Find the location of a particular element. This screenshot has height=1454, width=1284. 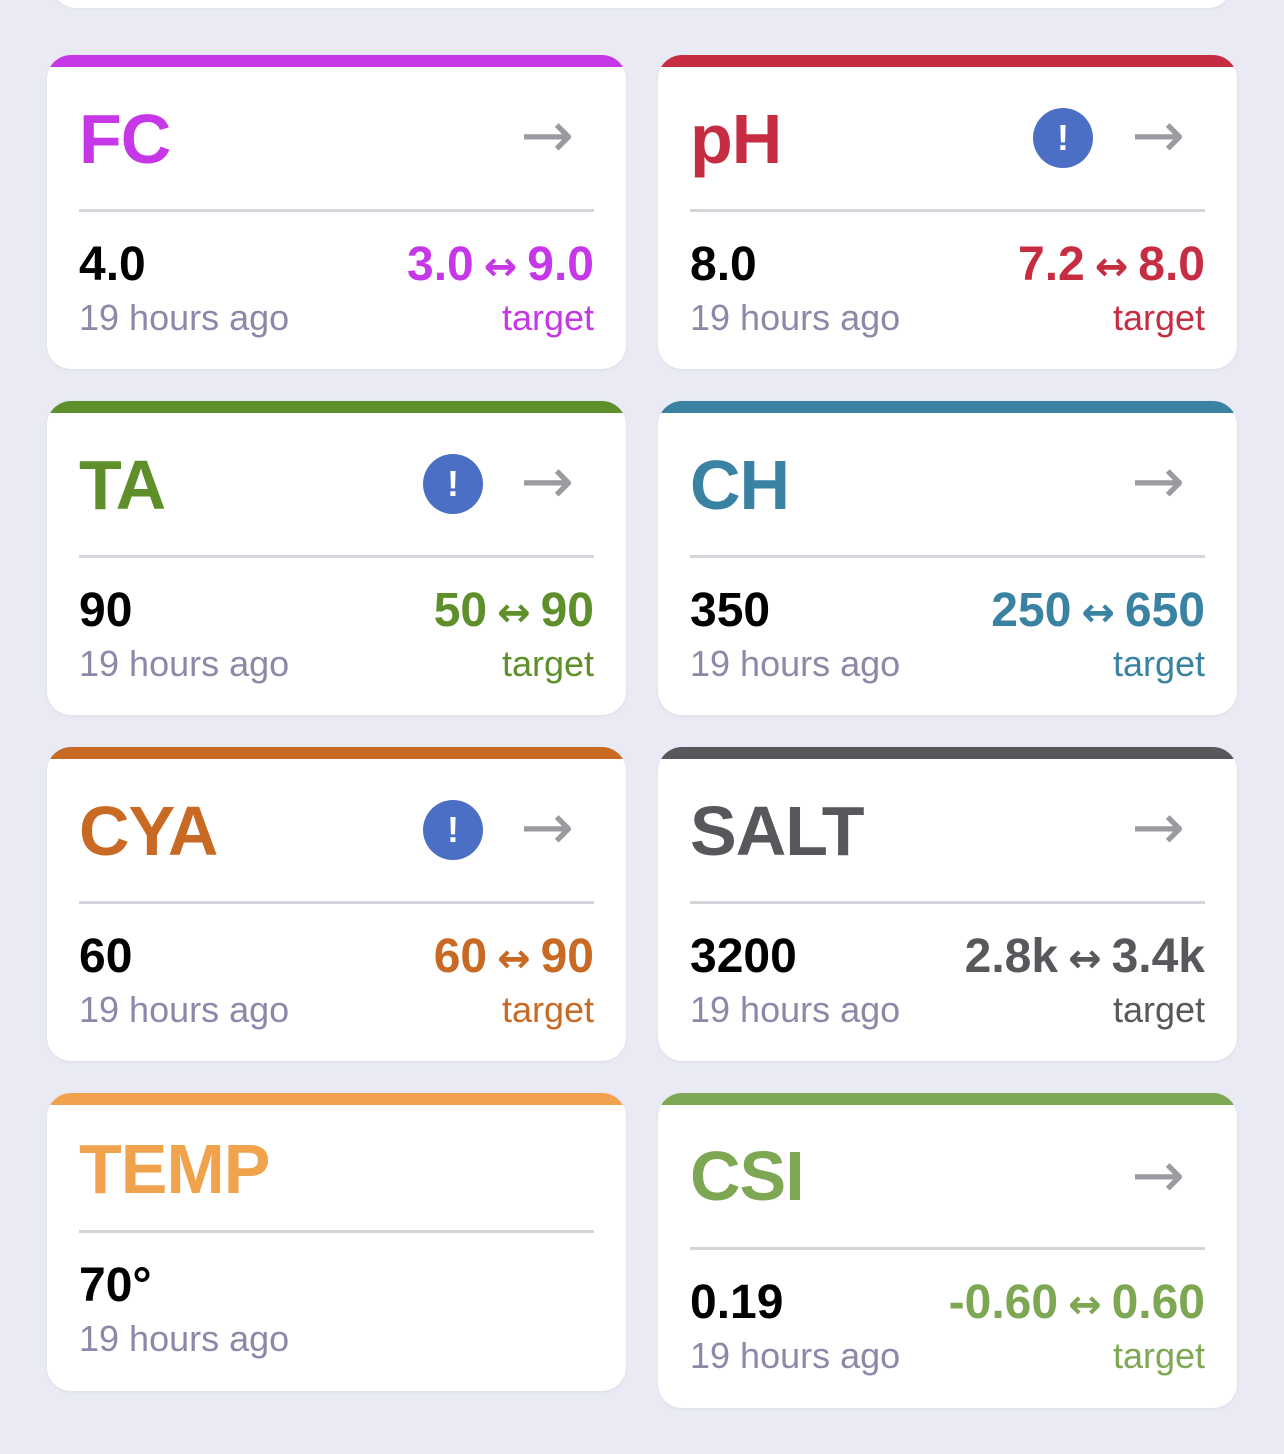

card-title: TA is located at coordinates (122, 485).